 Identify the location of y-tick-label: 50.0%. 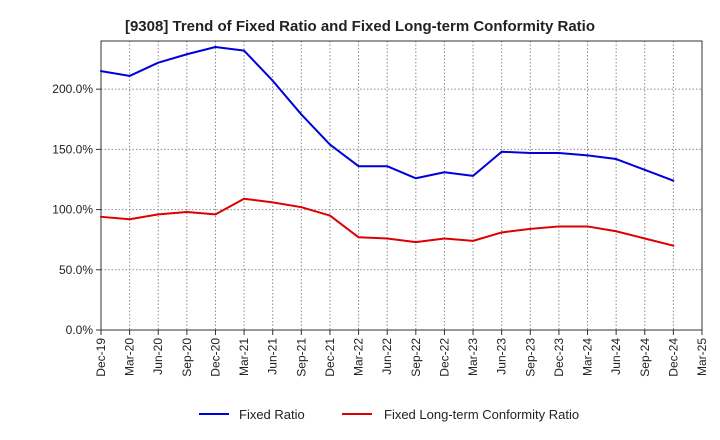
(76, 270).